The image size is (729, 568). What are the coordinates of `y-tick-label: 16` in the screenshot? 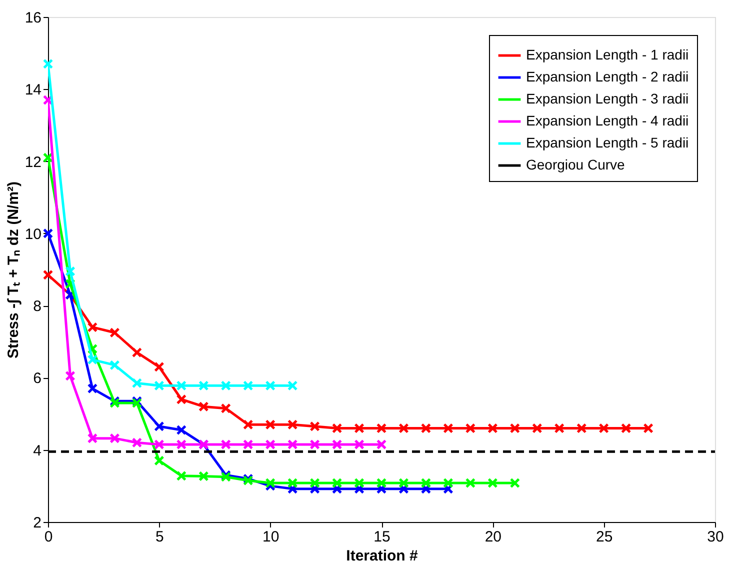 It's located at (33, 18).